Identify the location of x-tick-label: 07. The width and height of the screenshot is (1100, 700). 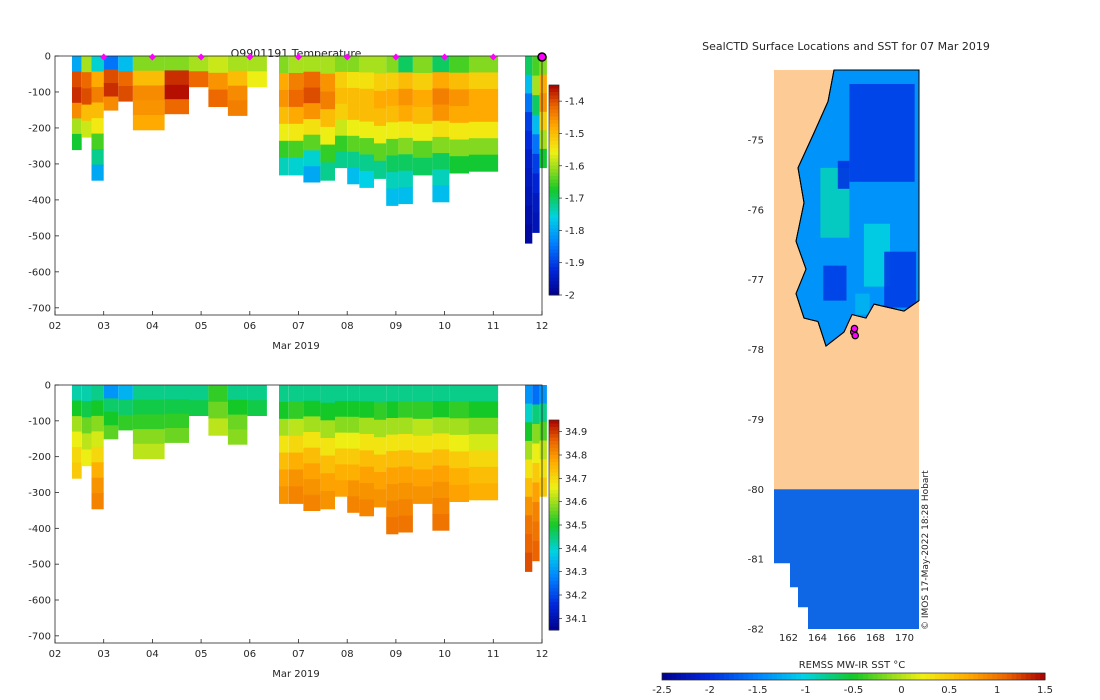
(298, 654).